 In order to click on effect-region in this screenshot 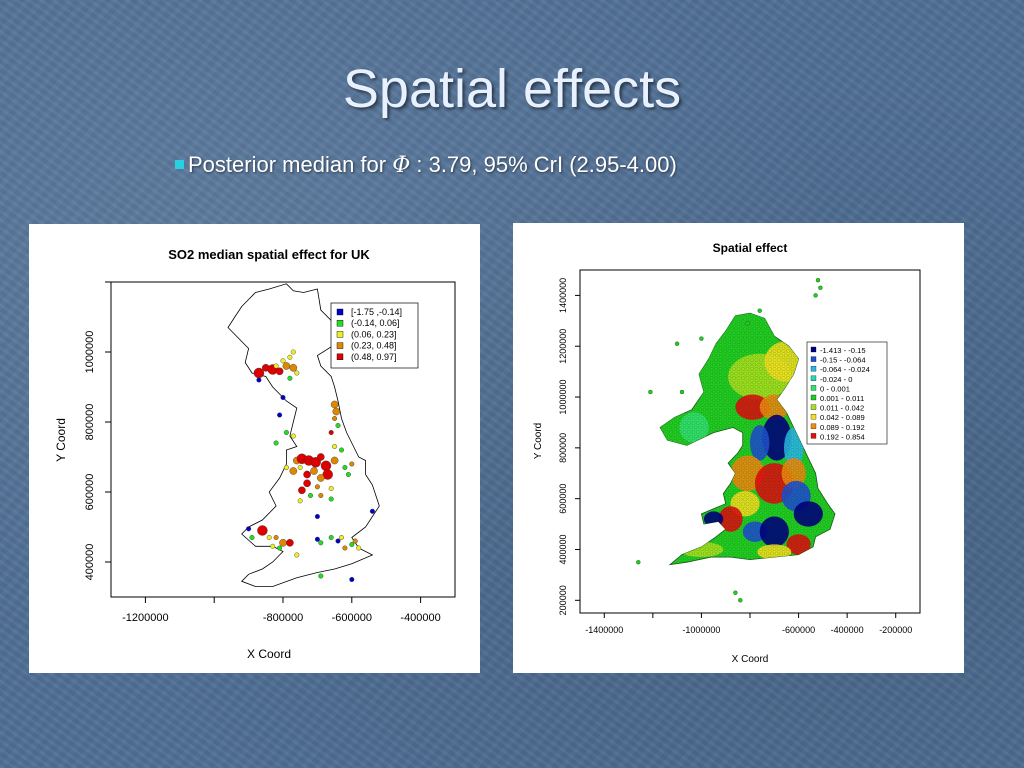, I will do `click(760, 443)`.